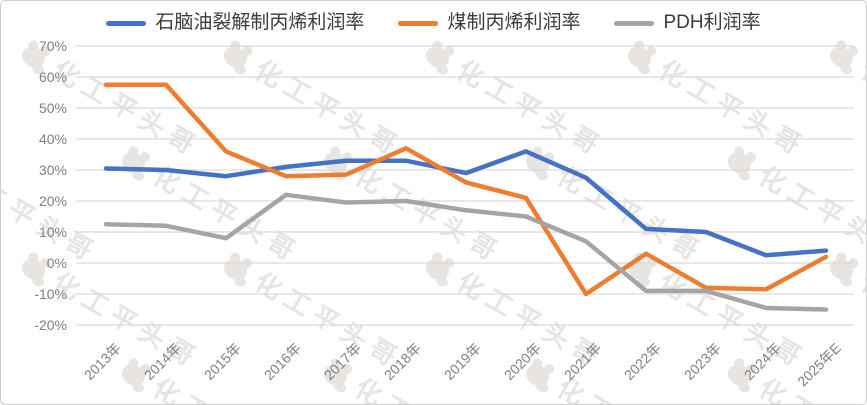 Image resolution: width=867 pixels, height=405 pixels. I want to click on legend-line-swatch-pdh, so click(634, 23).